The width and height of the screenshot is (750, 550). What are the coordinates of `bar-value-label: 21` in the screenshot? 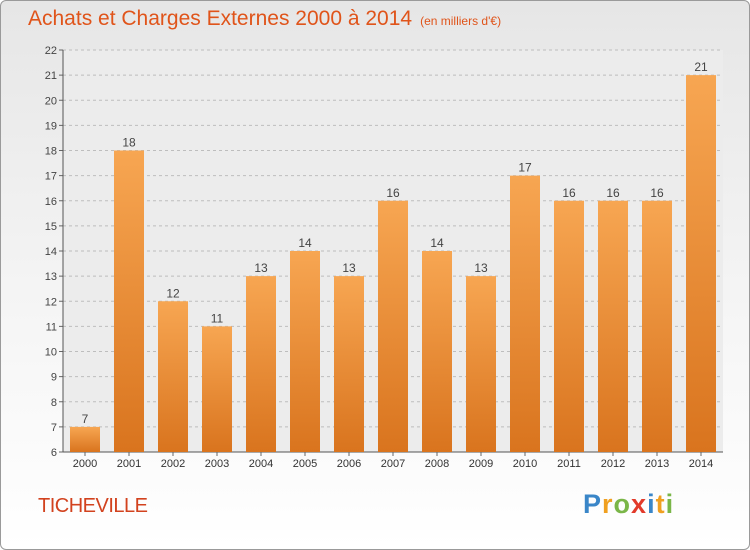 It's located at (701, 67).